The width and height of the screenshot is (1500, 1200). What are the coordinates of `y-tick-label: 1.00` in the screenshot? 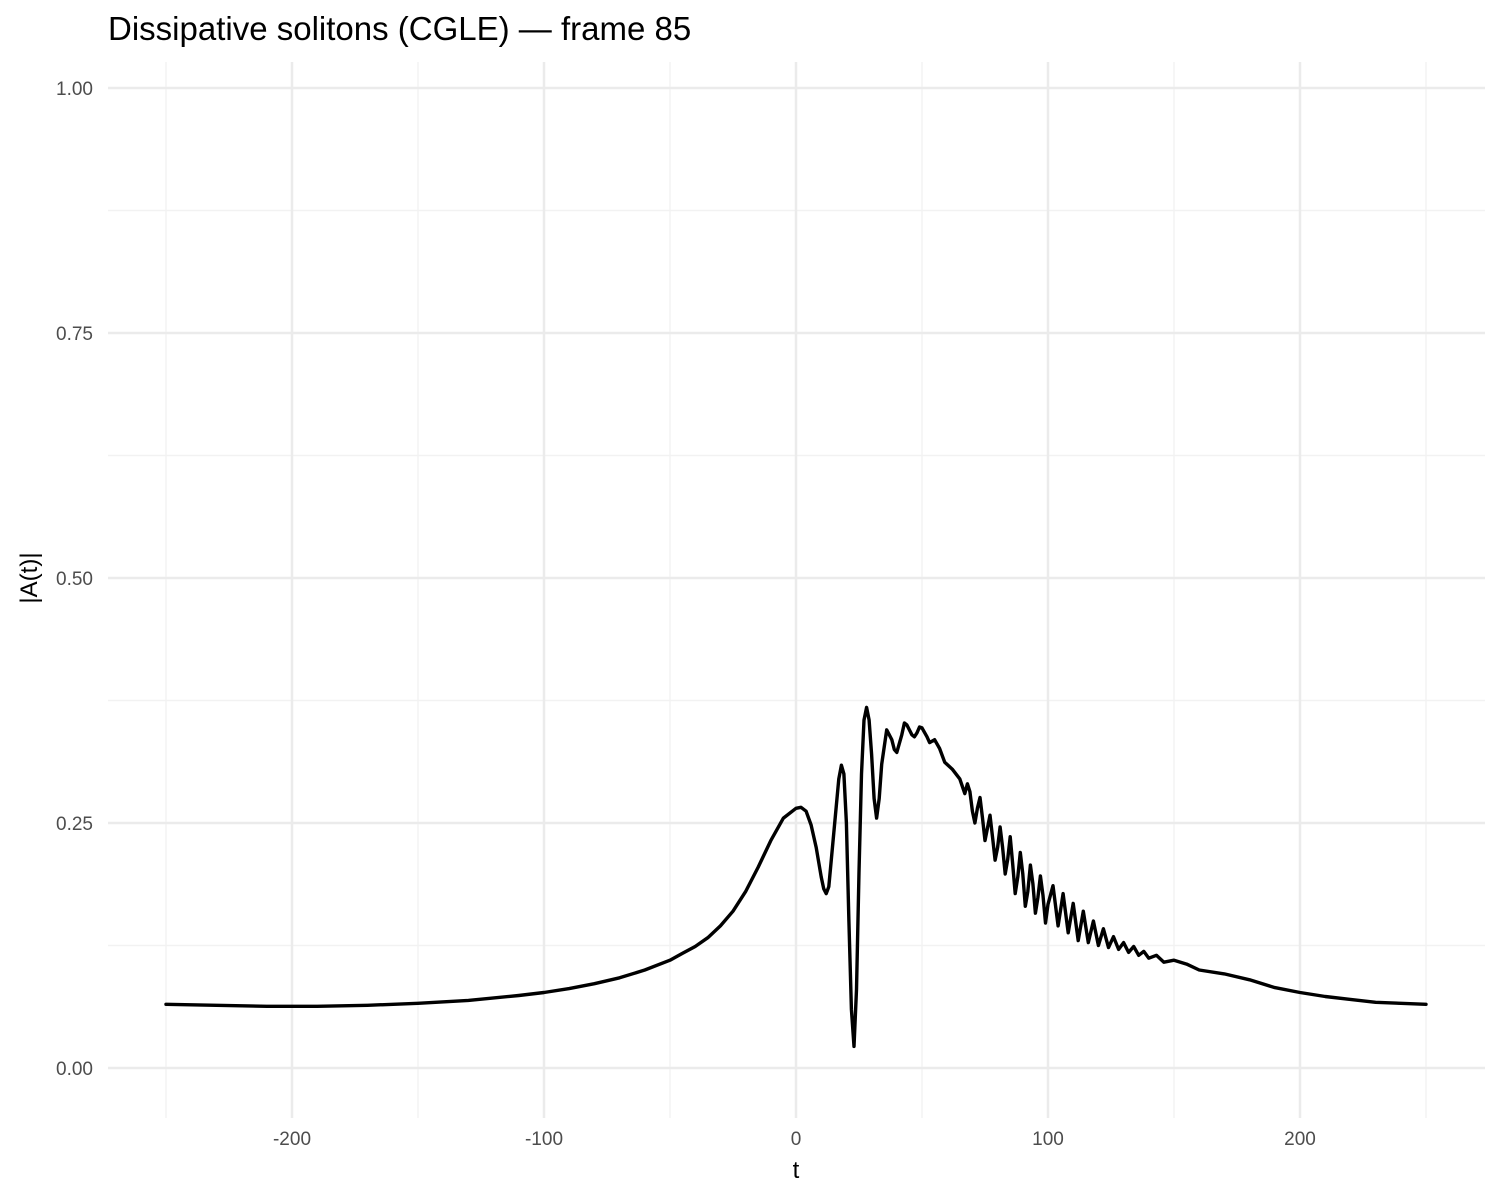 It's located at (74, 89).